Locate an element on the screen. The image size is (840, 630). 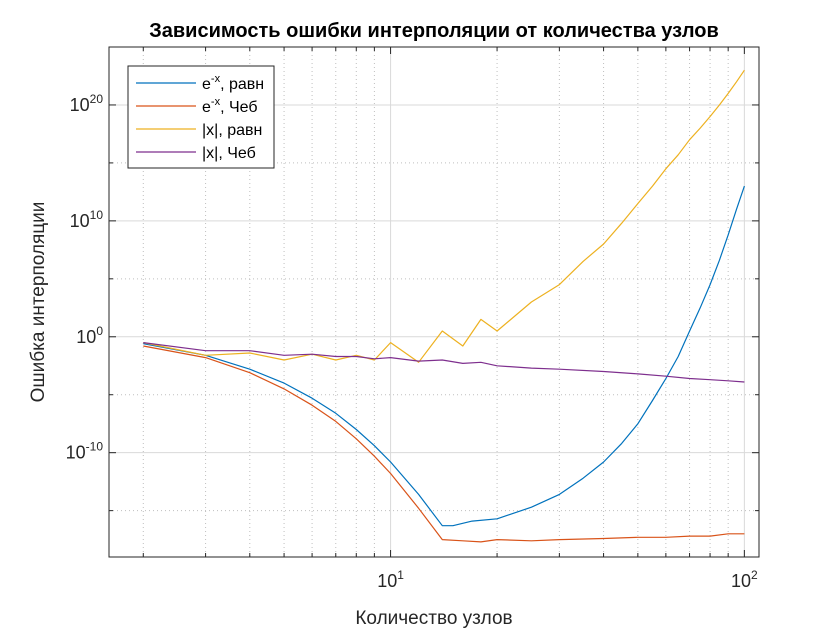
legend-entry: e-x, Чеб is located at coordinates (230, 106).